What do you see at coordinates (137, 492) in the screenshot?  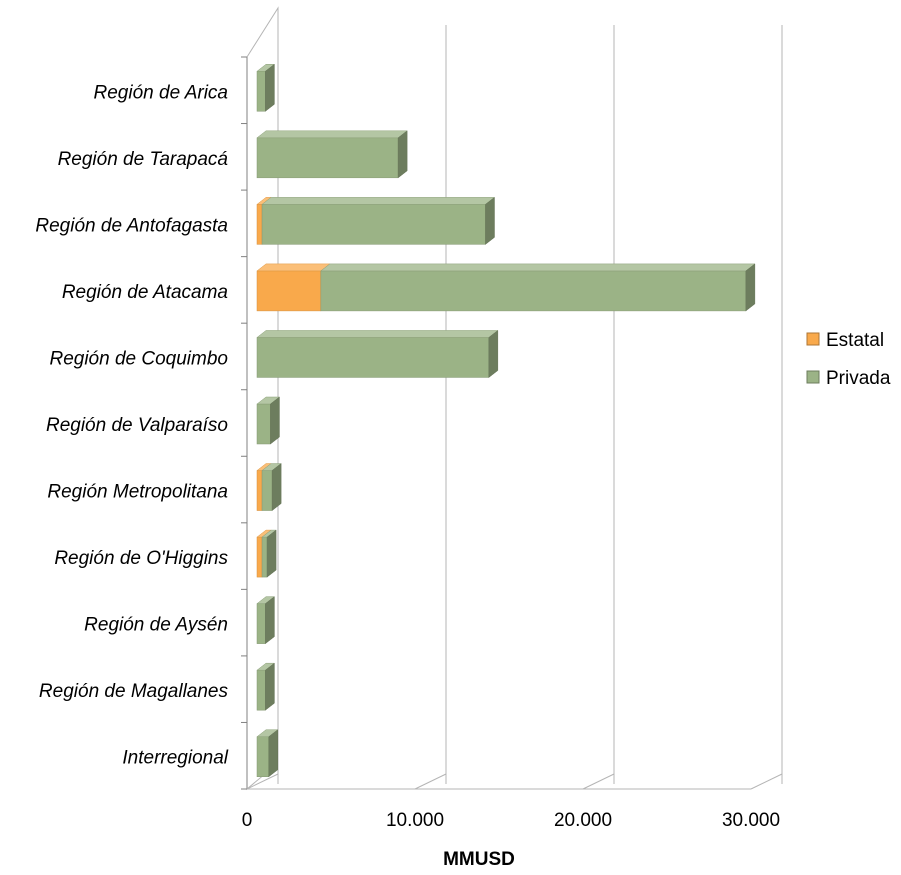 I see `category-label: Región Metropolitana` at bounding box center [137, 492].